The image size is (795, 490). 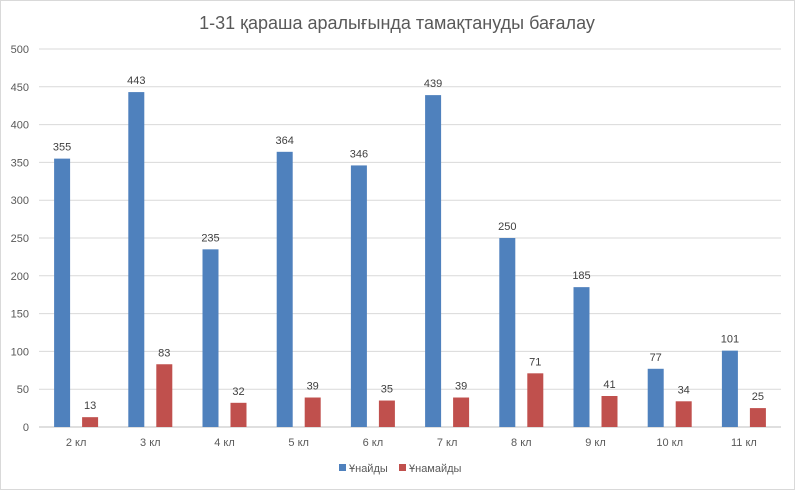 I want to click on x-tick-label: 10 кл, so click(x=669, y=443).